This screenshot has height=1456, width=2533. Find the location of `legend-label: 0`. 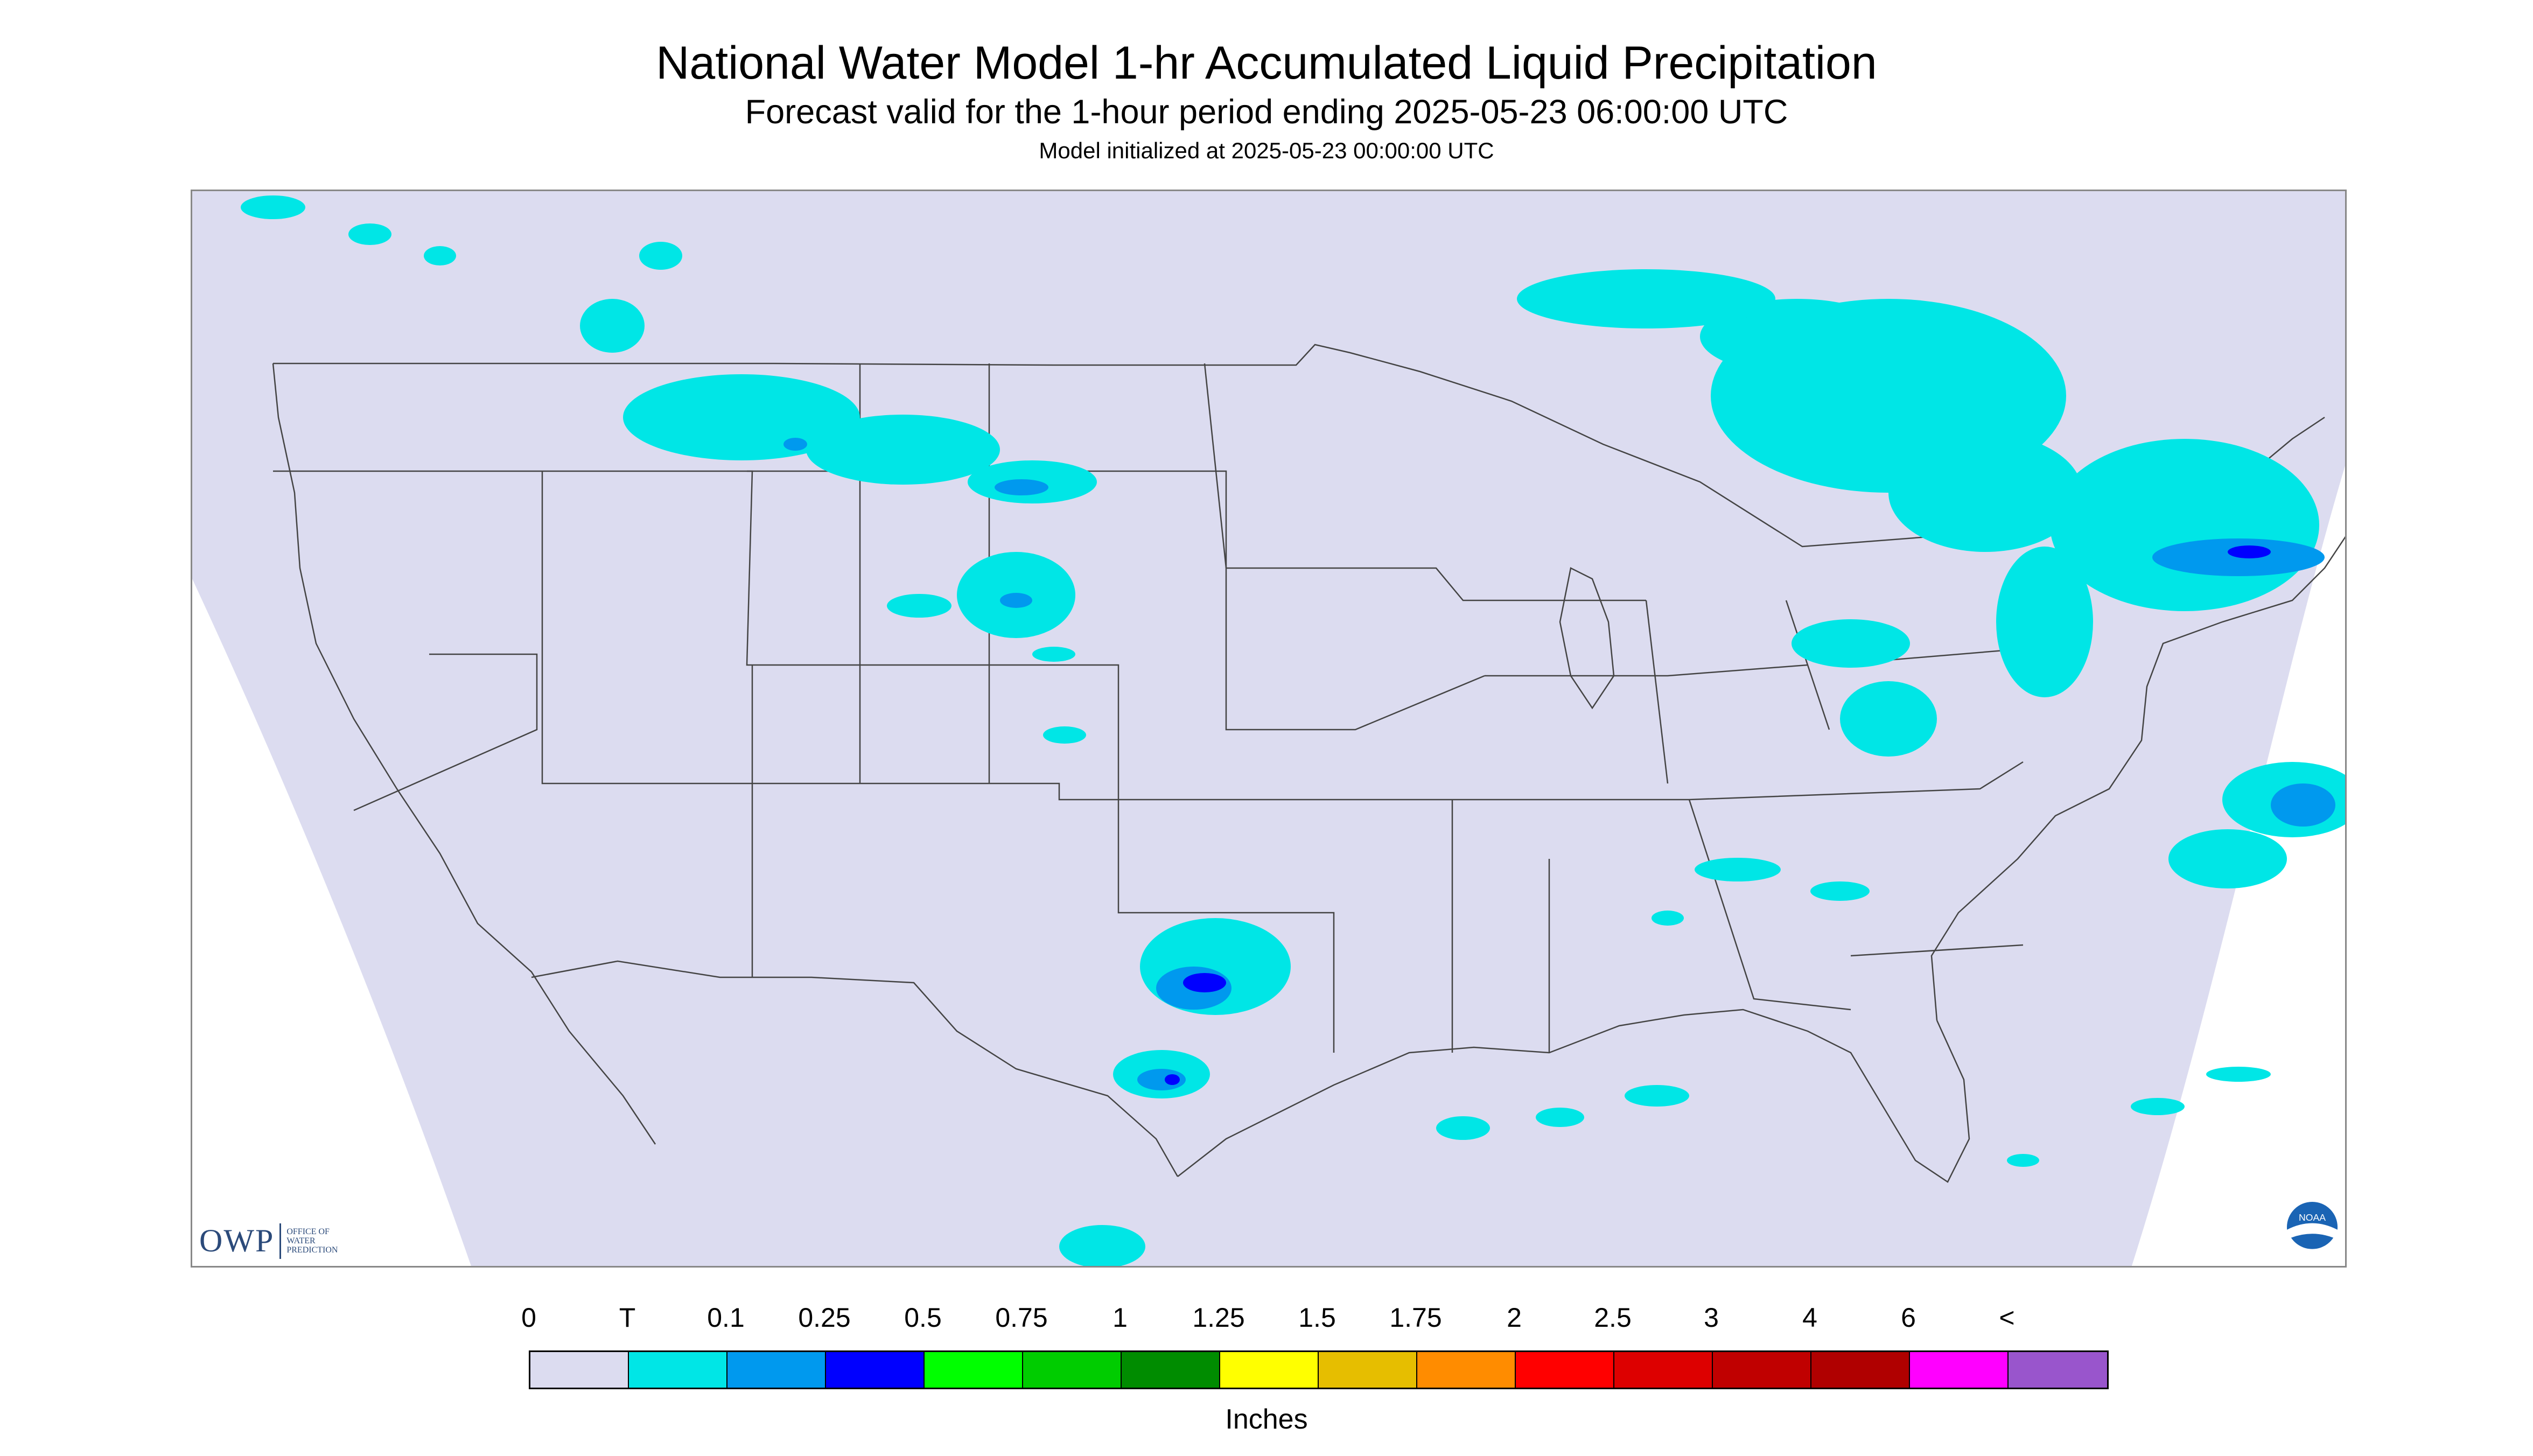

legend-label: 0 is located at coordinates (529, 1318).